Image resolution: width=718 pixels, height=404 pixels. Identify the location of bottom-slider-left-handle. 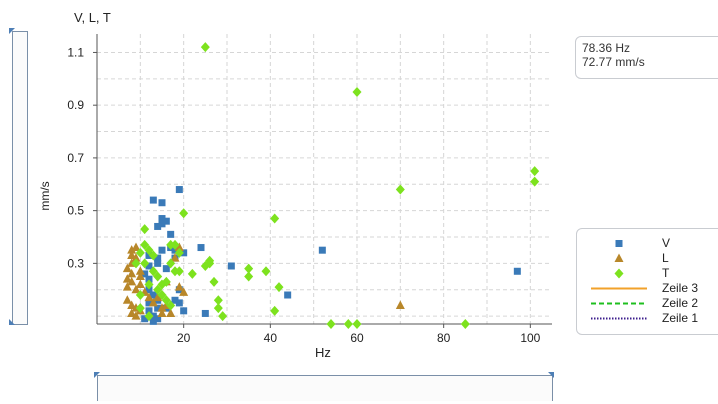
(97, 375).